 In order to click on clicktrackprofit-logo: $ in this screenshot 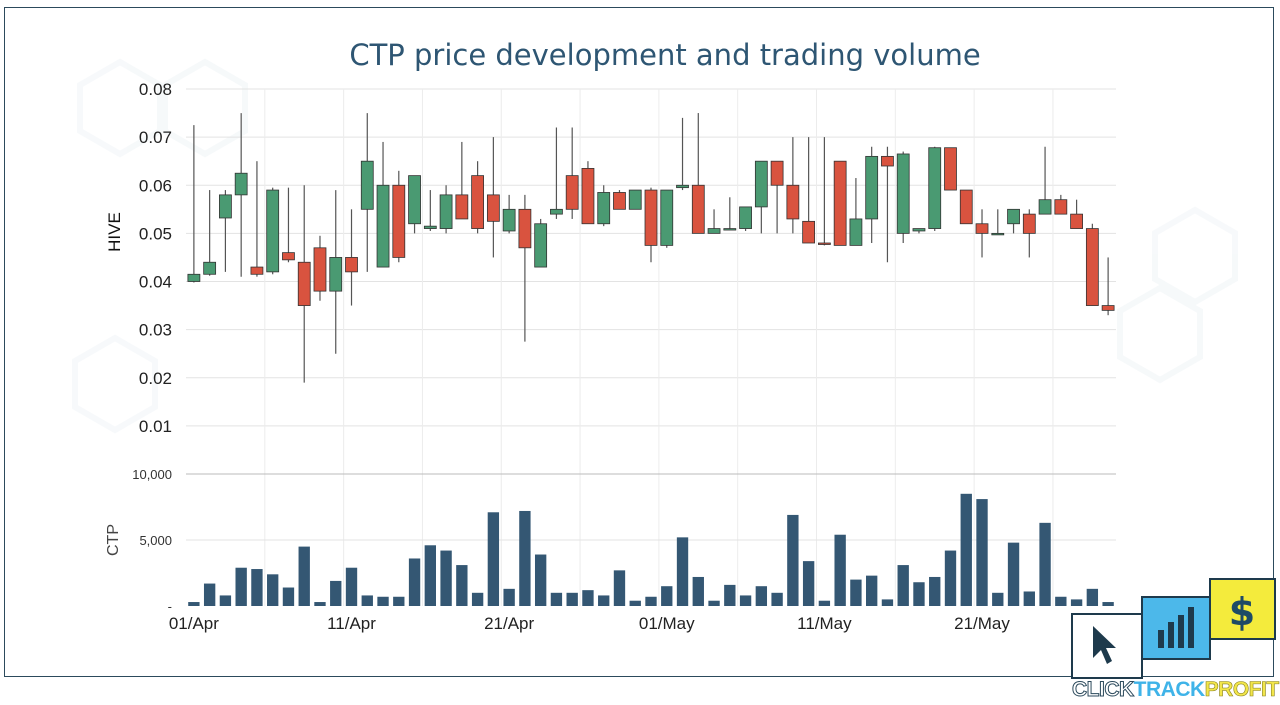, I will do `click(1173, 628)`.